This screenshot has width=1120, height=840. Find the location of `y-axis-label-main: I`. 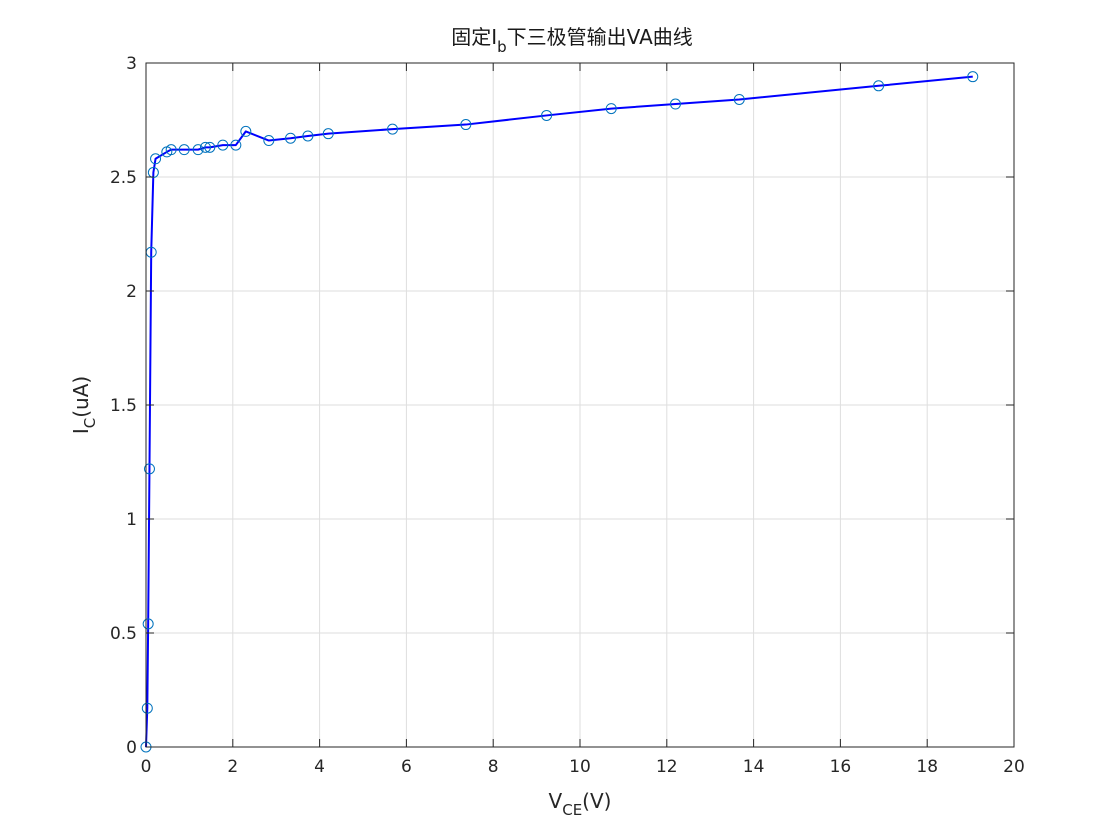

y-axis-label-main: I is located at coordinates (81, 431).